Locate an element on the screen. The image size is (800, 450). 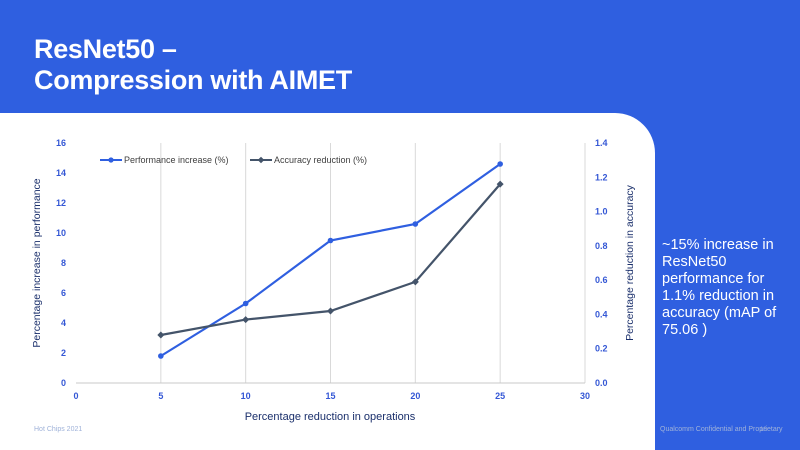
x-tick-label: 0 is located at coordinates (75, 396).